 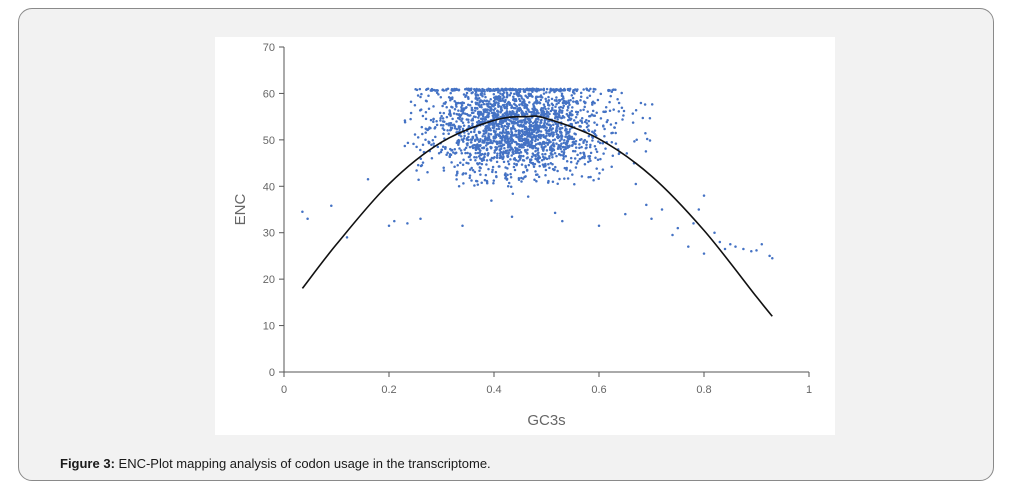 I want to click on y-tick-label: 0, so click(x=272, y=373).